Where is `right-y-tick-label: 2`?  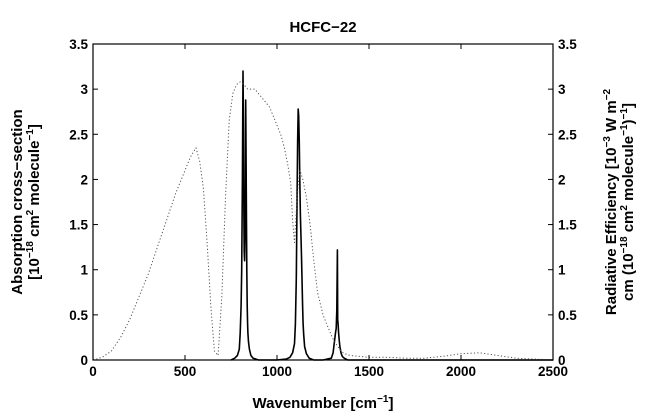 right-y-tick-label: 2 is located at coordinates (562, 179).